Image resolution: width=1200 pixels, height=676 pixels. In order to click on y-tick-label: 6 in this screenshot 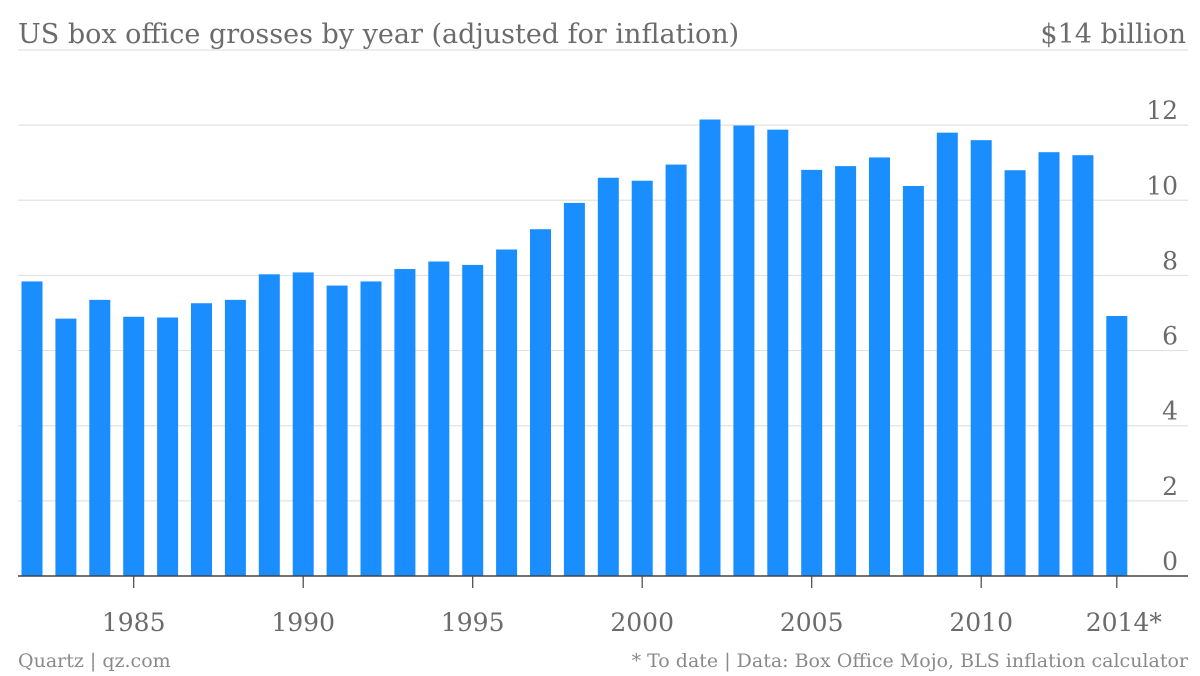, I will do `click(1170, 336)`.